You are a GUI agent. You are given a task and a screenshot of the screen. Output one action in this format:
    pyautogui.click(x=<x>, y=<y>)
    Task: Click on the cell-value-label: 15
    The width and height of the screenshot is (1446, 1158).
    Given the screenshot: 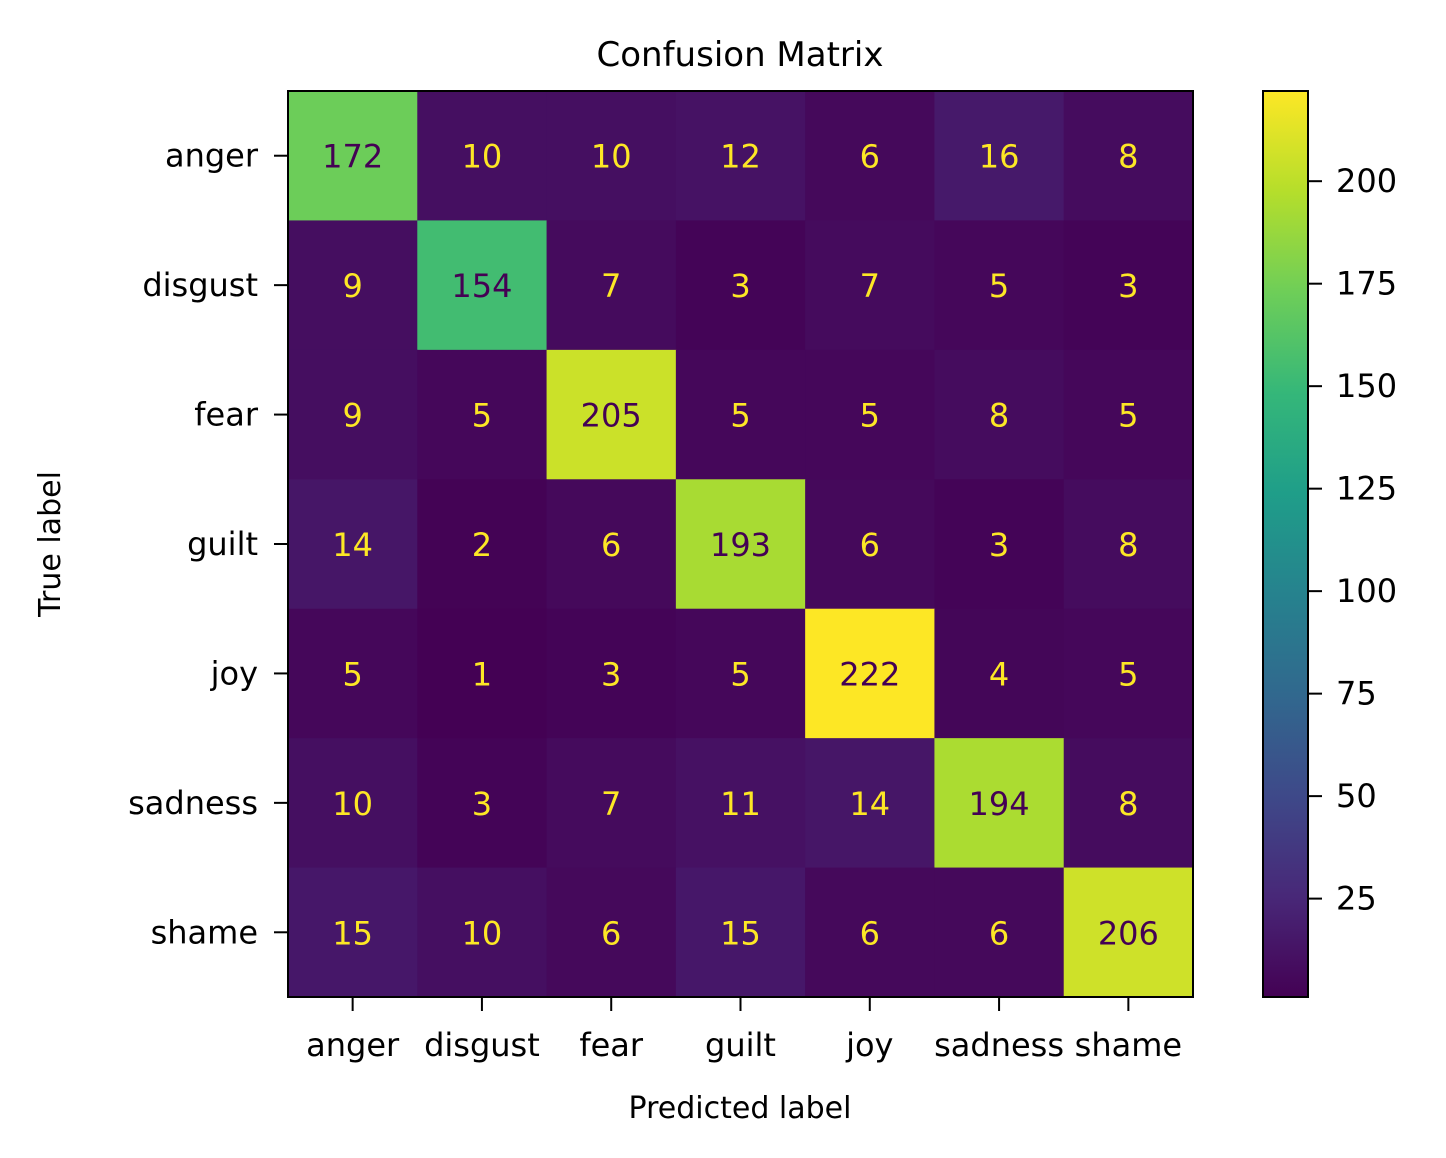 What is the action you would take?
    pyautogui.click(x=740, y=933)
    